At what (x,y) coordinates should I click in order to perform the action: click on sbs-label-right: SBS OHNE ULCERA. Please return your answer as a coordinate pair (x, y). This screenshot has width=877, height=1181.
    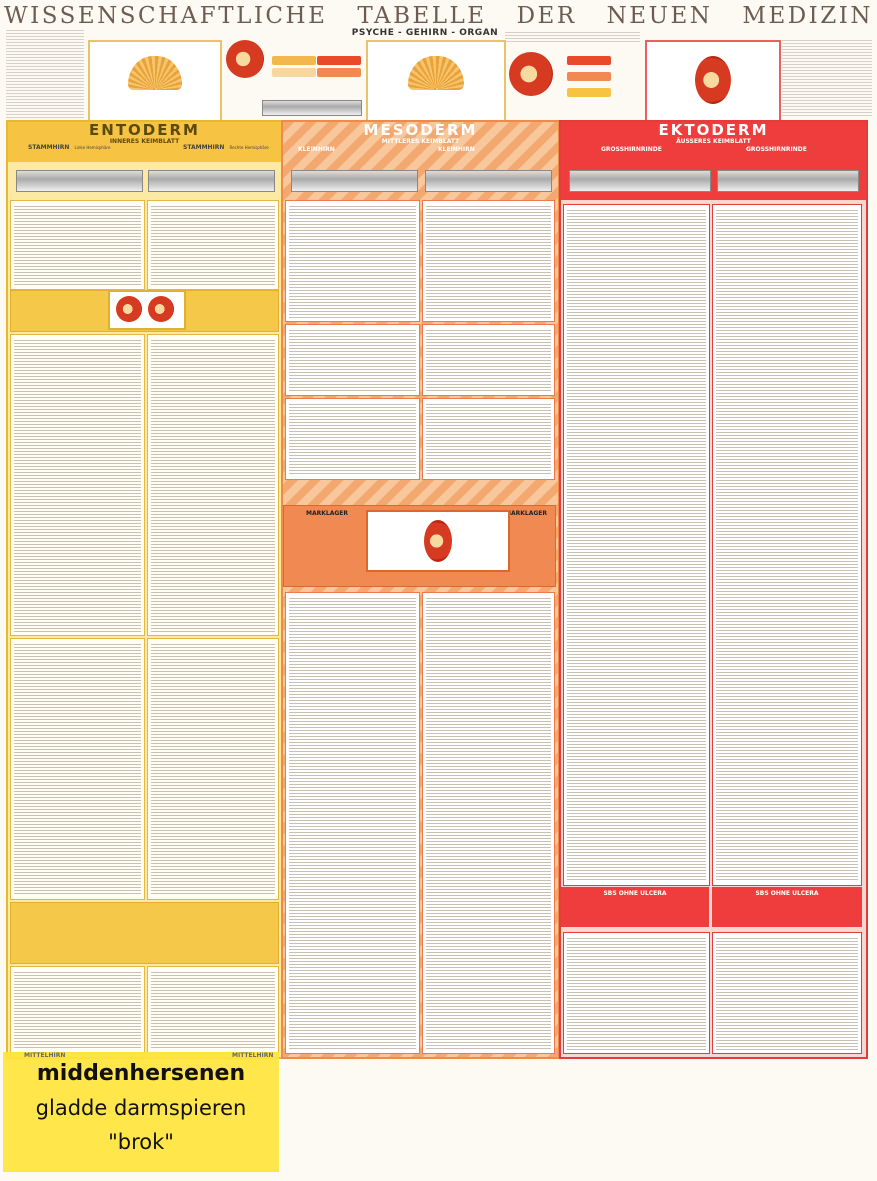
    Looking at the image, I should click on (787, 893).